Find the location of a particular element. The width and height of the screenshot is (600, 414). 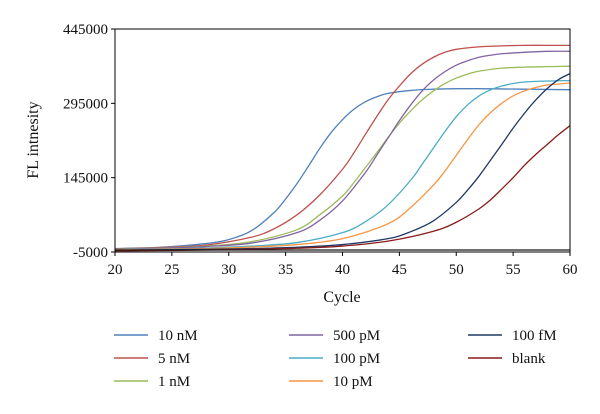

legend-label: 500 pM is located at coordinates (356, 336).